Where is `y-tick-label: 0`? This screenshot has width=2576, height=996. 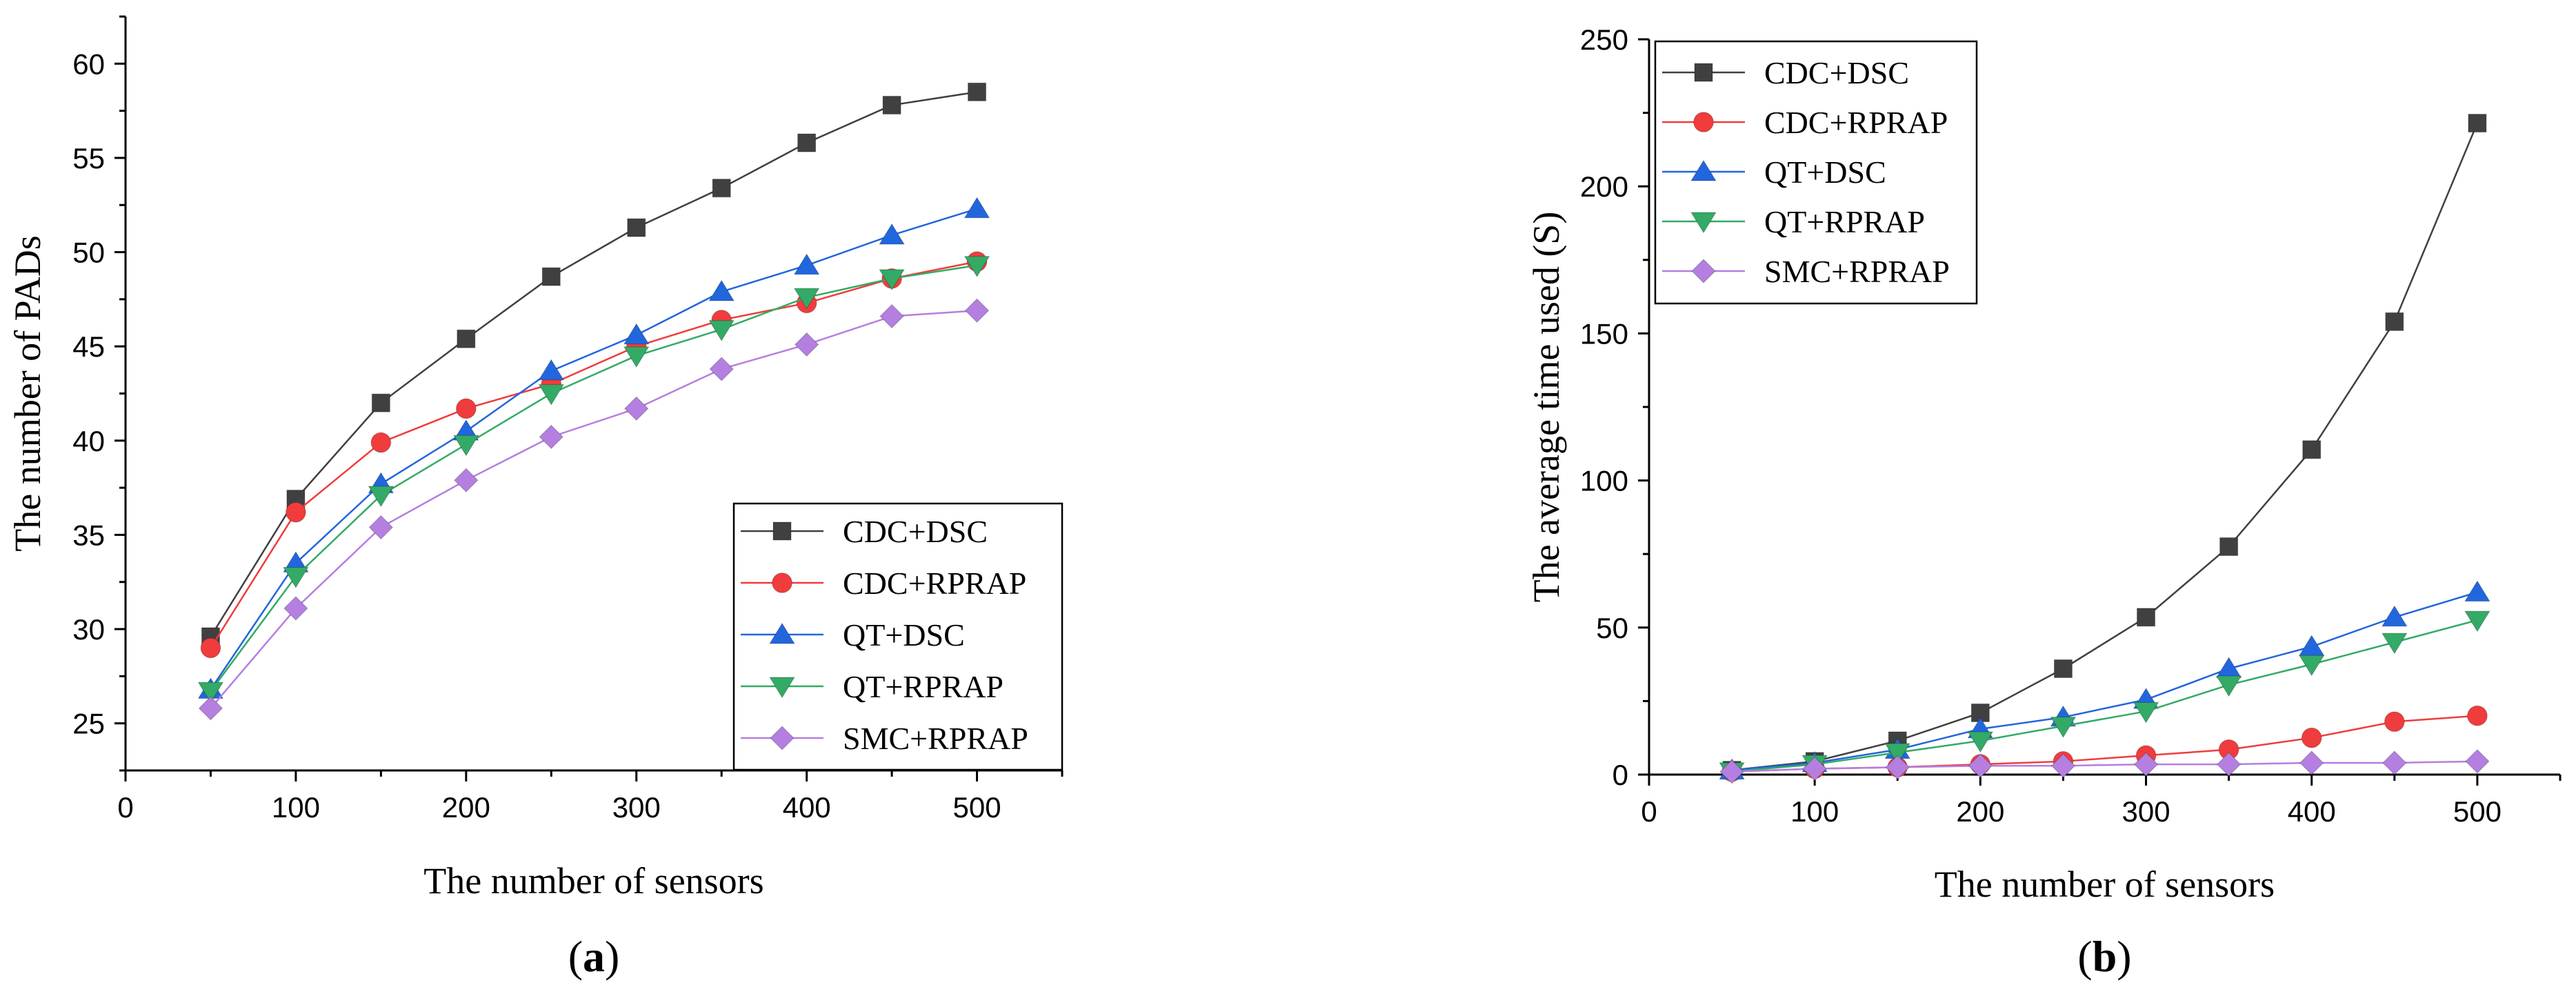
y-tick-label: 0 is located at coordinates (1620, 775).